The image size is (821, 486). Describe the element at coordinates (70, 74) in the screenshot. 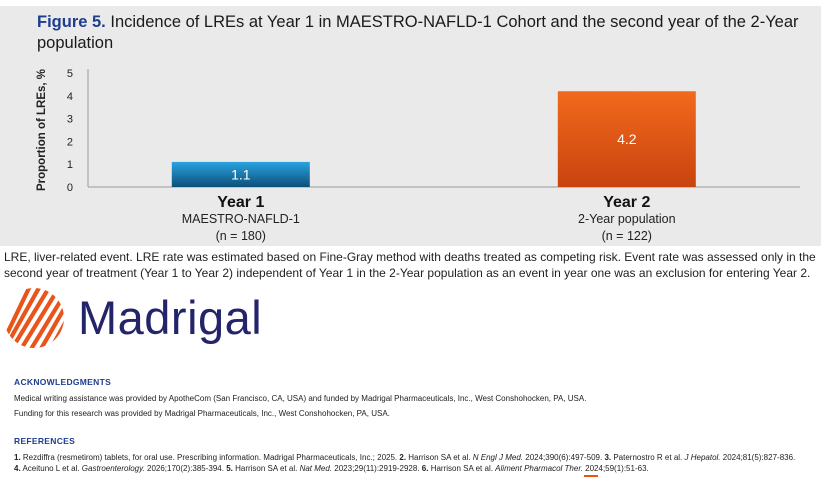

I see `y-tick-label: 5` at that location.